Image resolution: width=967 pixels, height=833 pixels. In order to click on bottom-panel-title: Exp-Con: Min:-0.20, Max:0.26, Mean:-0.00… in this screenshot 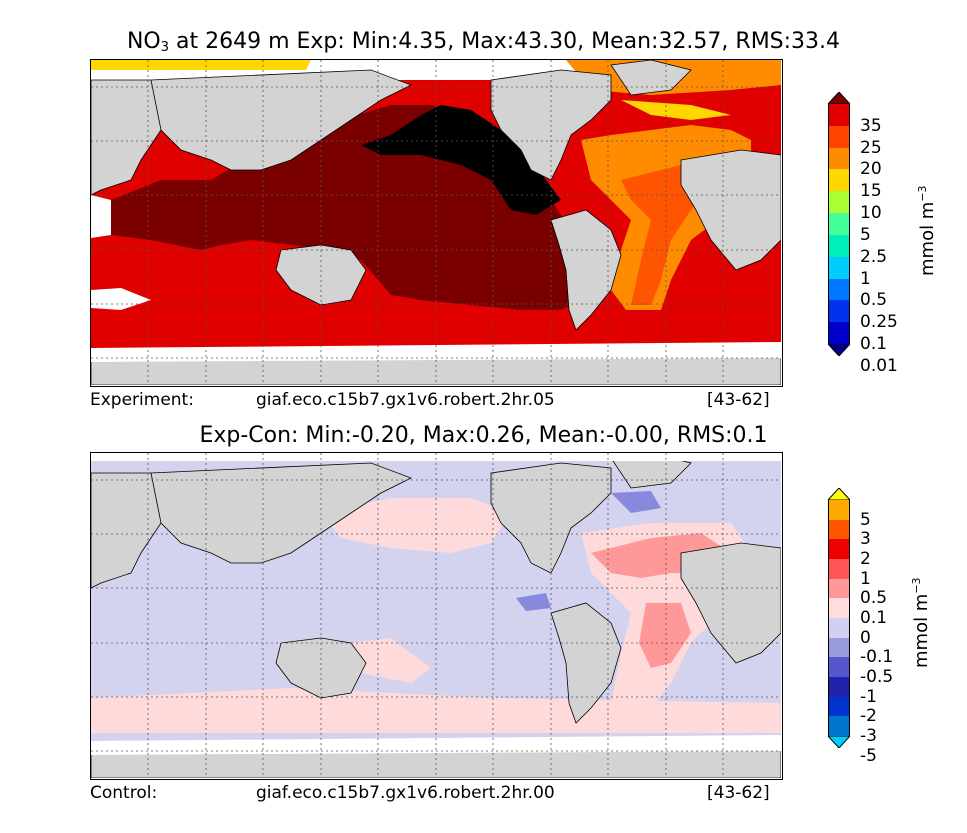, I will do `click(483, 435)`.